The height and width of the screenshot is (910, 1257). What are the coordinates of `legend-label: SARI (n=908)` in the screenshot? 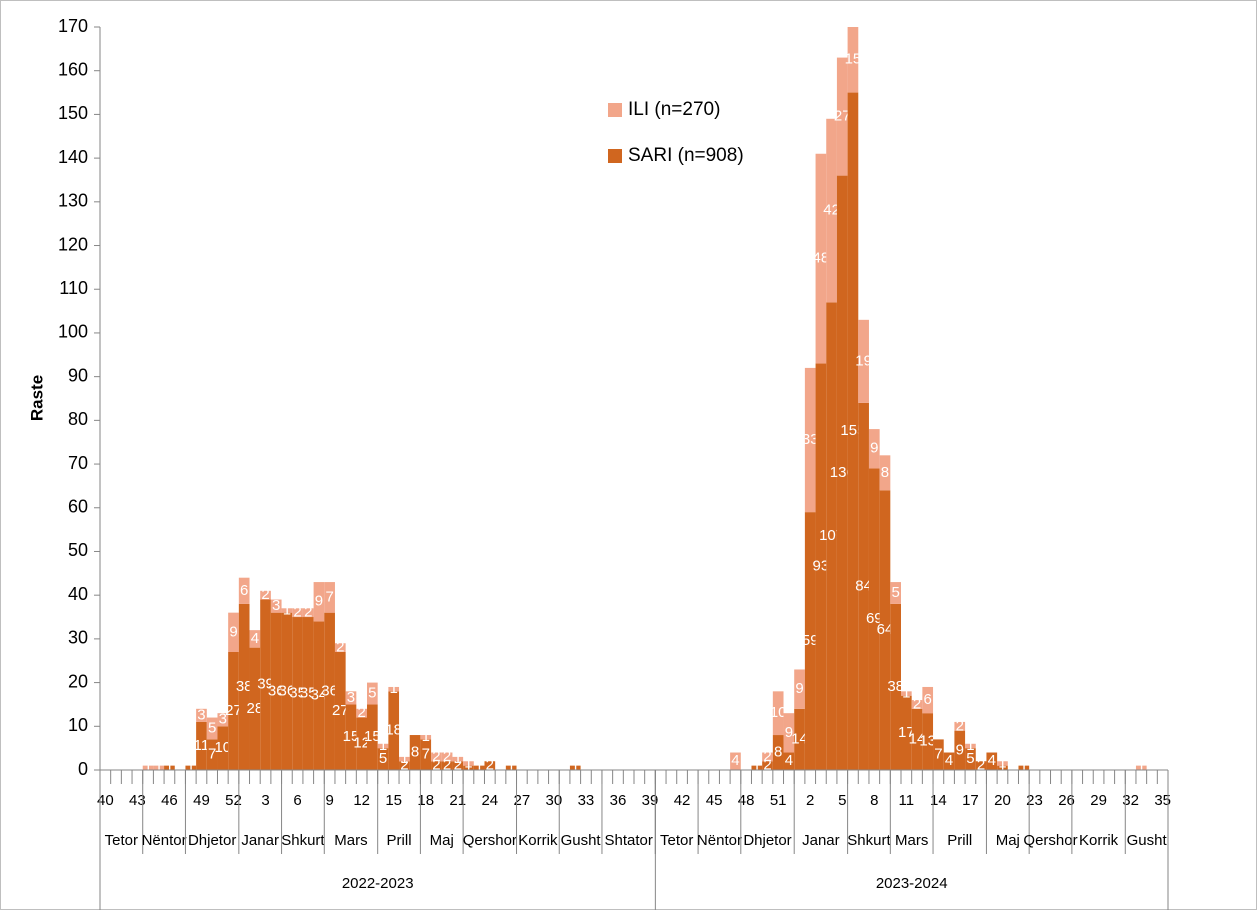 It's located at (686, 155).